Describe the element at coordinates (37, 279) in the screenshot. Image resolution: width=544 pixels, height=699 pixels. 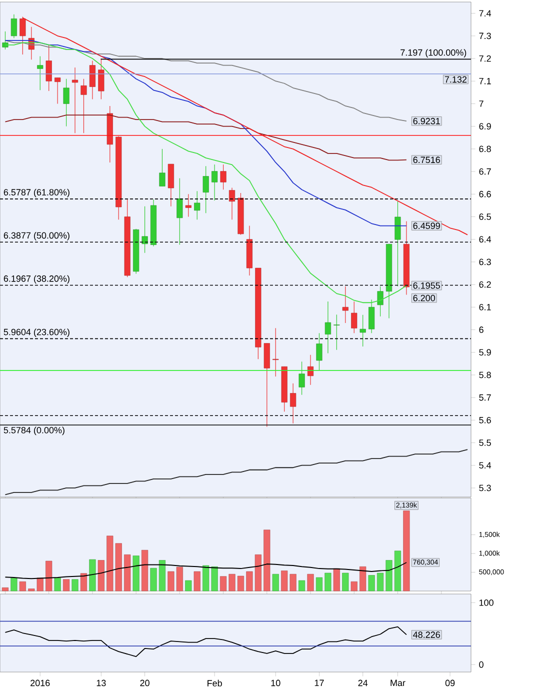
I see `ref-line-label: 6.1967 (38.20%)` at that location.